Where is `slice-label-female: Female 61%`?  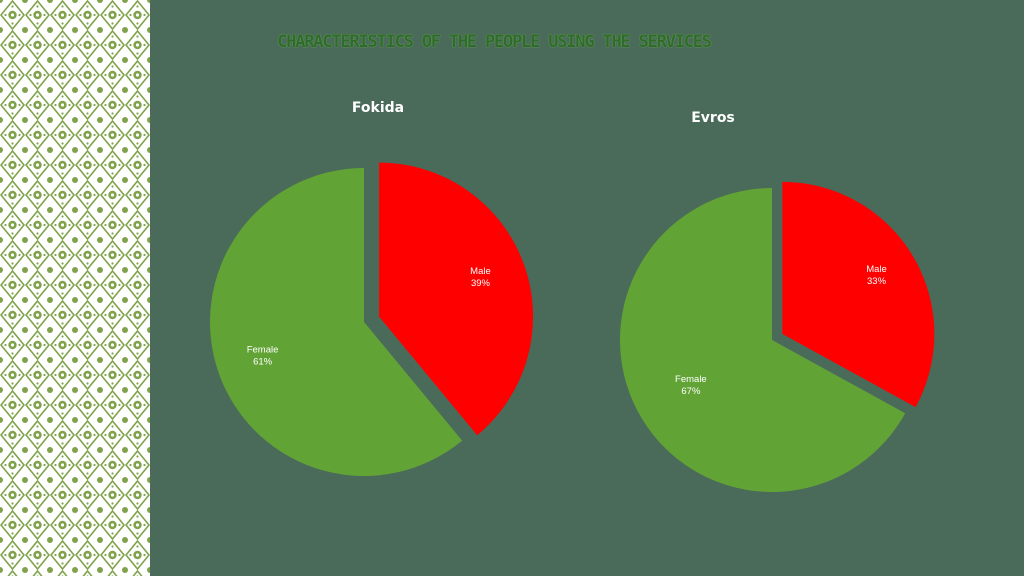
slice-label-female: Female 61% is located at coordinates (263, 356).